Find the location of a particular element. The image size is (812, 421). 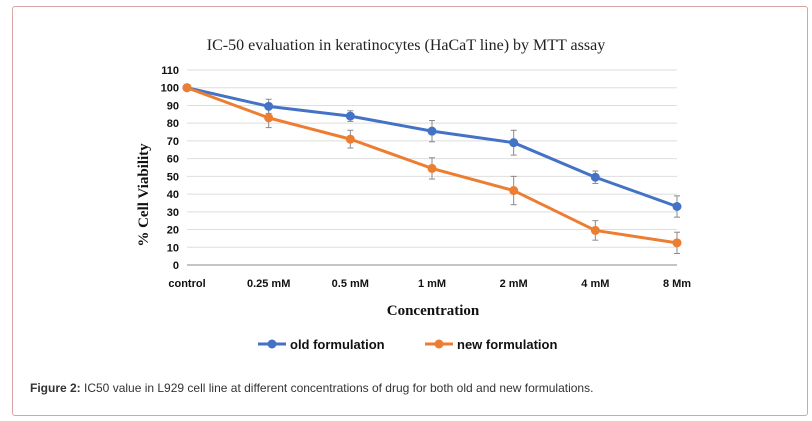

y-axis-title: % Cell Viability is located at coordinates (144, 195).